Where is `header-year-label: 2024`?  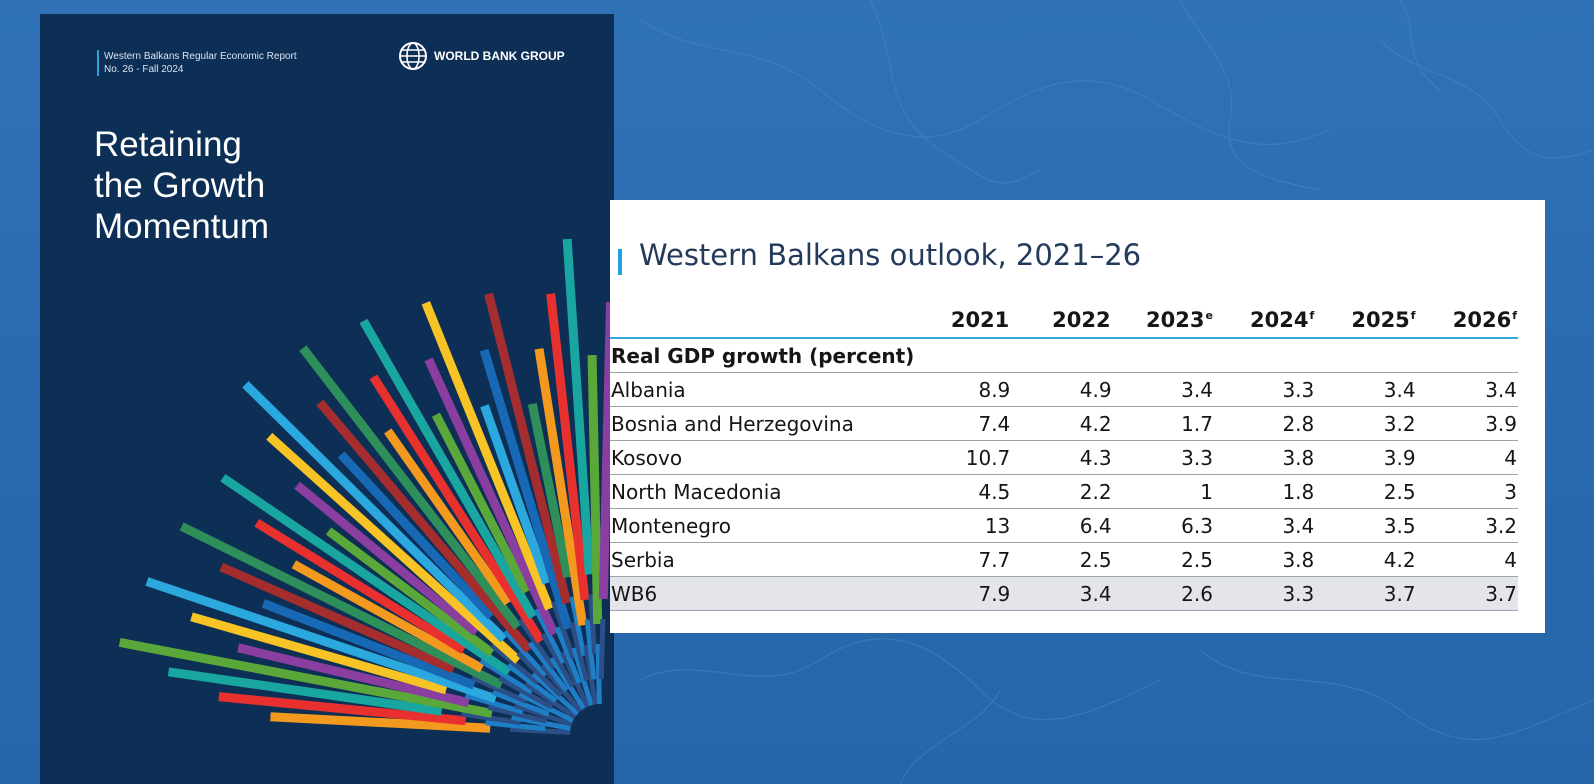
header-year-label: 2024 is located at coordinates (1279, 319).